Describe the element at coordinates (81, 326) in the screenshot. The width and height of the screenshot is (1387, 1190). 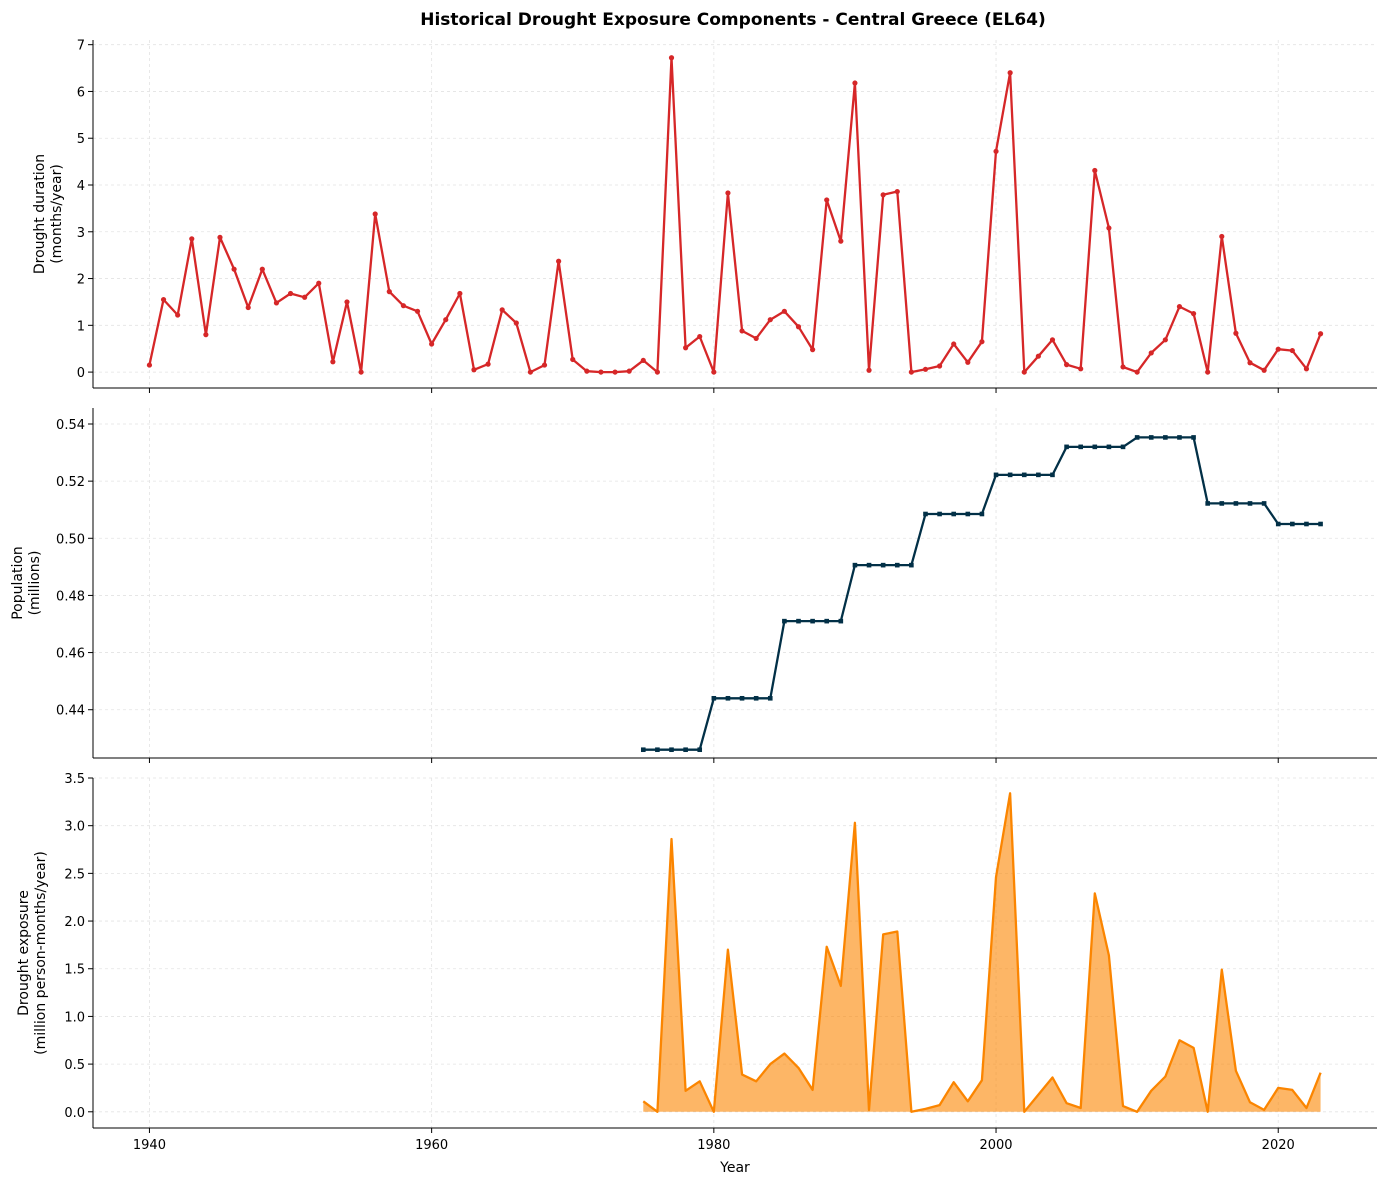
I see `y-tick-label: 1` at that location.